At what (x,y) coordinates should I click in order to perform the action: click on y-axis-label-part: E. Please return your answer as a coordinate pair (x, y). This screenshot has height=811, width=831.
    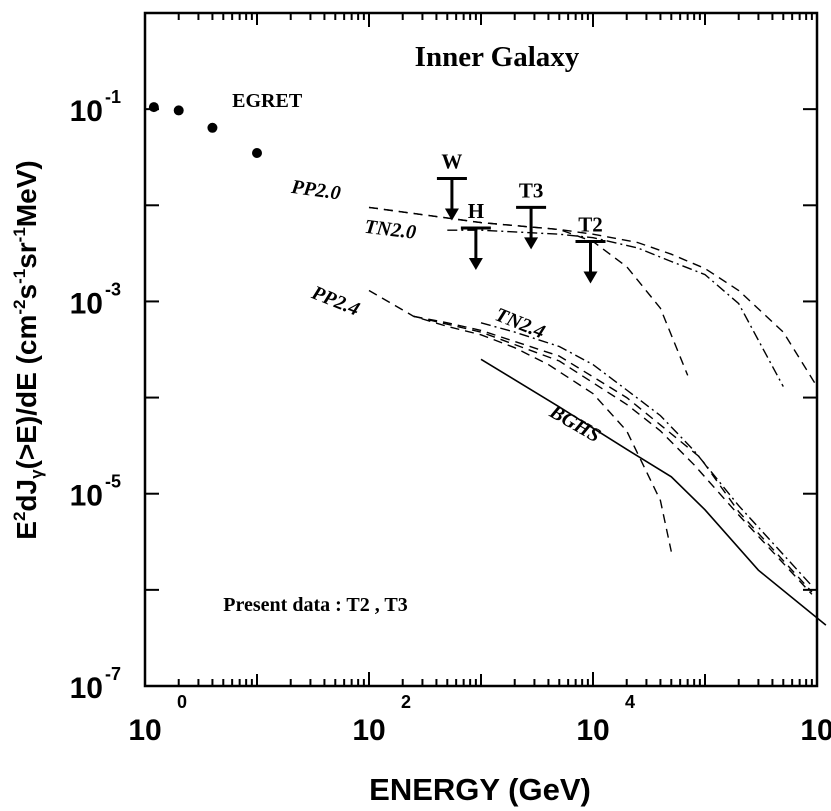
    Looking at the image, I should click on (26, 530).